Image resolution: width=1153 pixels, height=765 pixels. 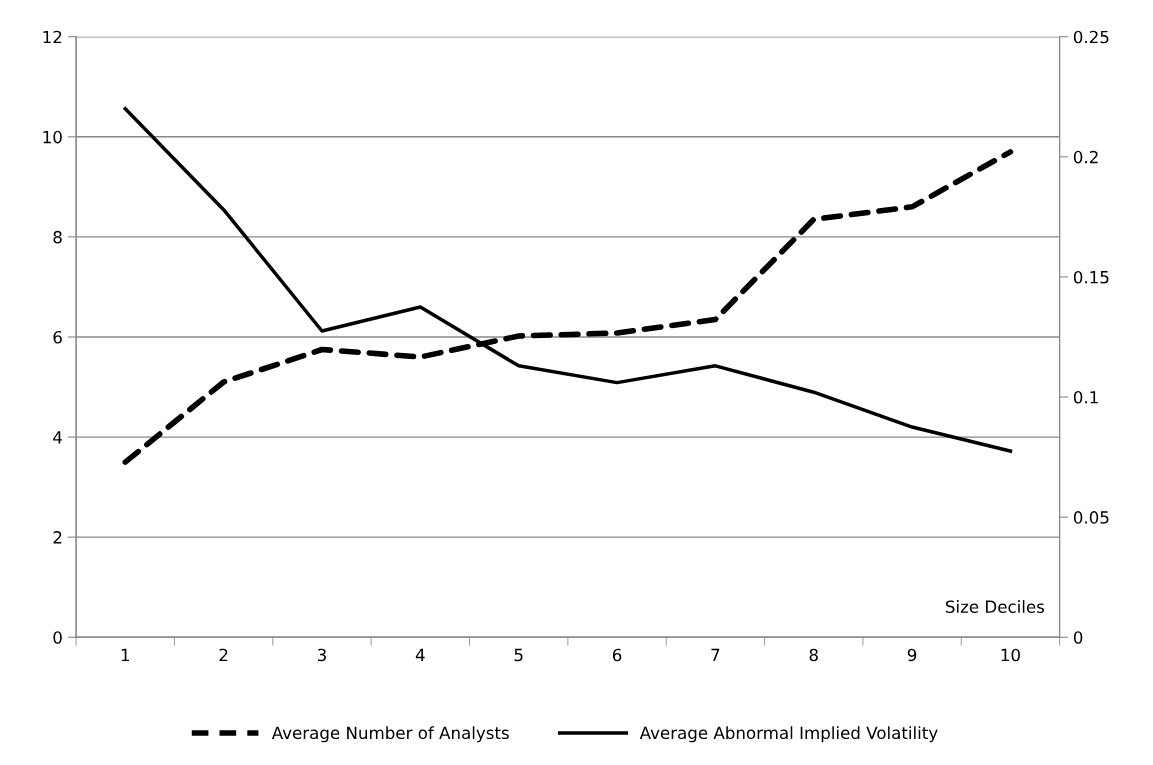 What do you see at coordinates (57, 437) in the screenshot?
I see `y-tick-label: 4` at bounding box center [57, 437].